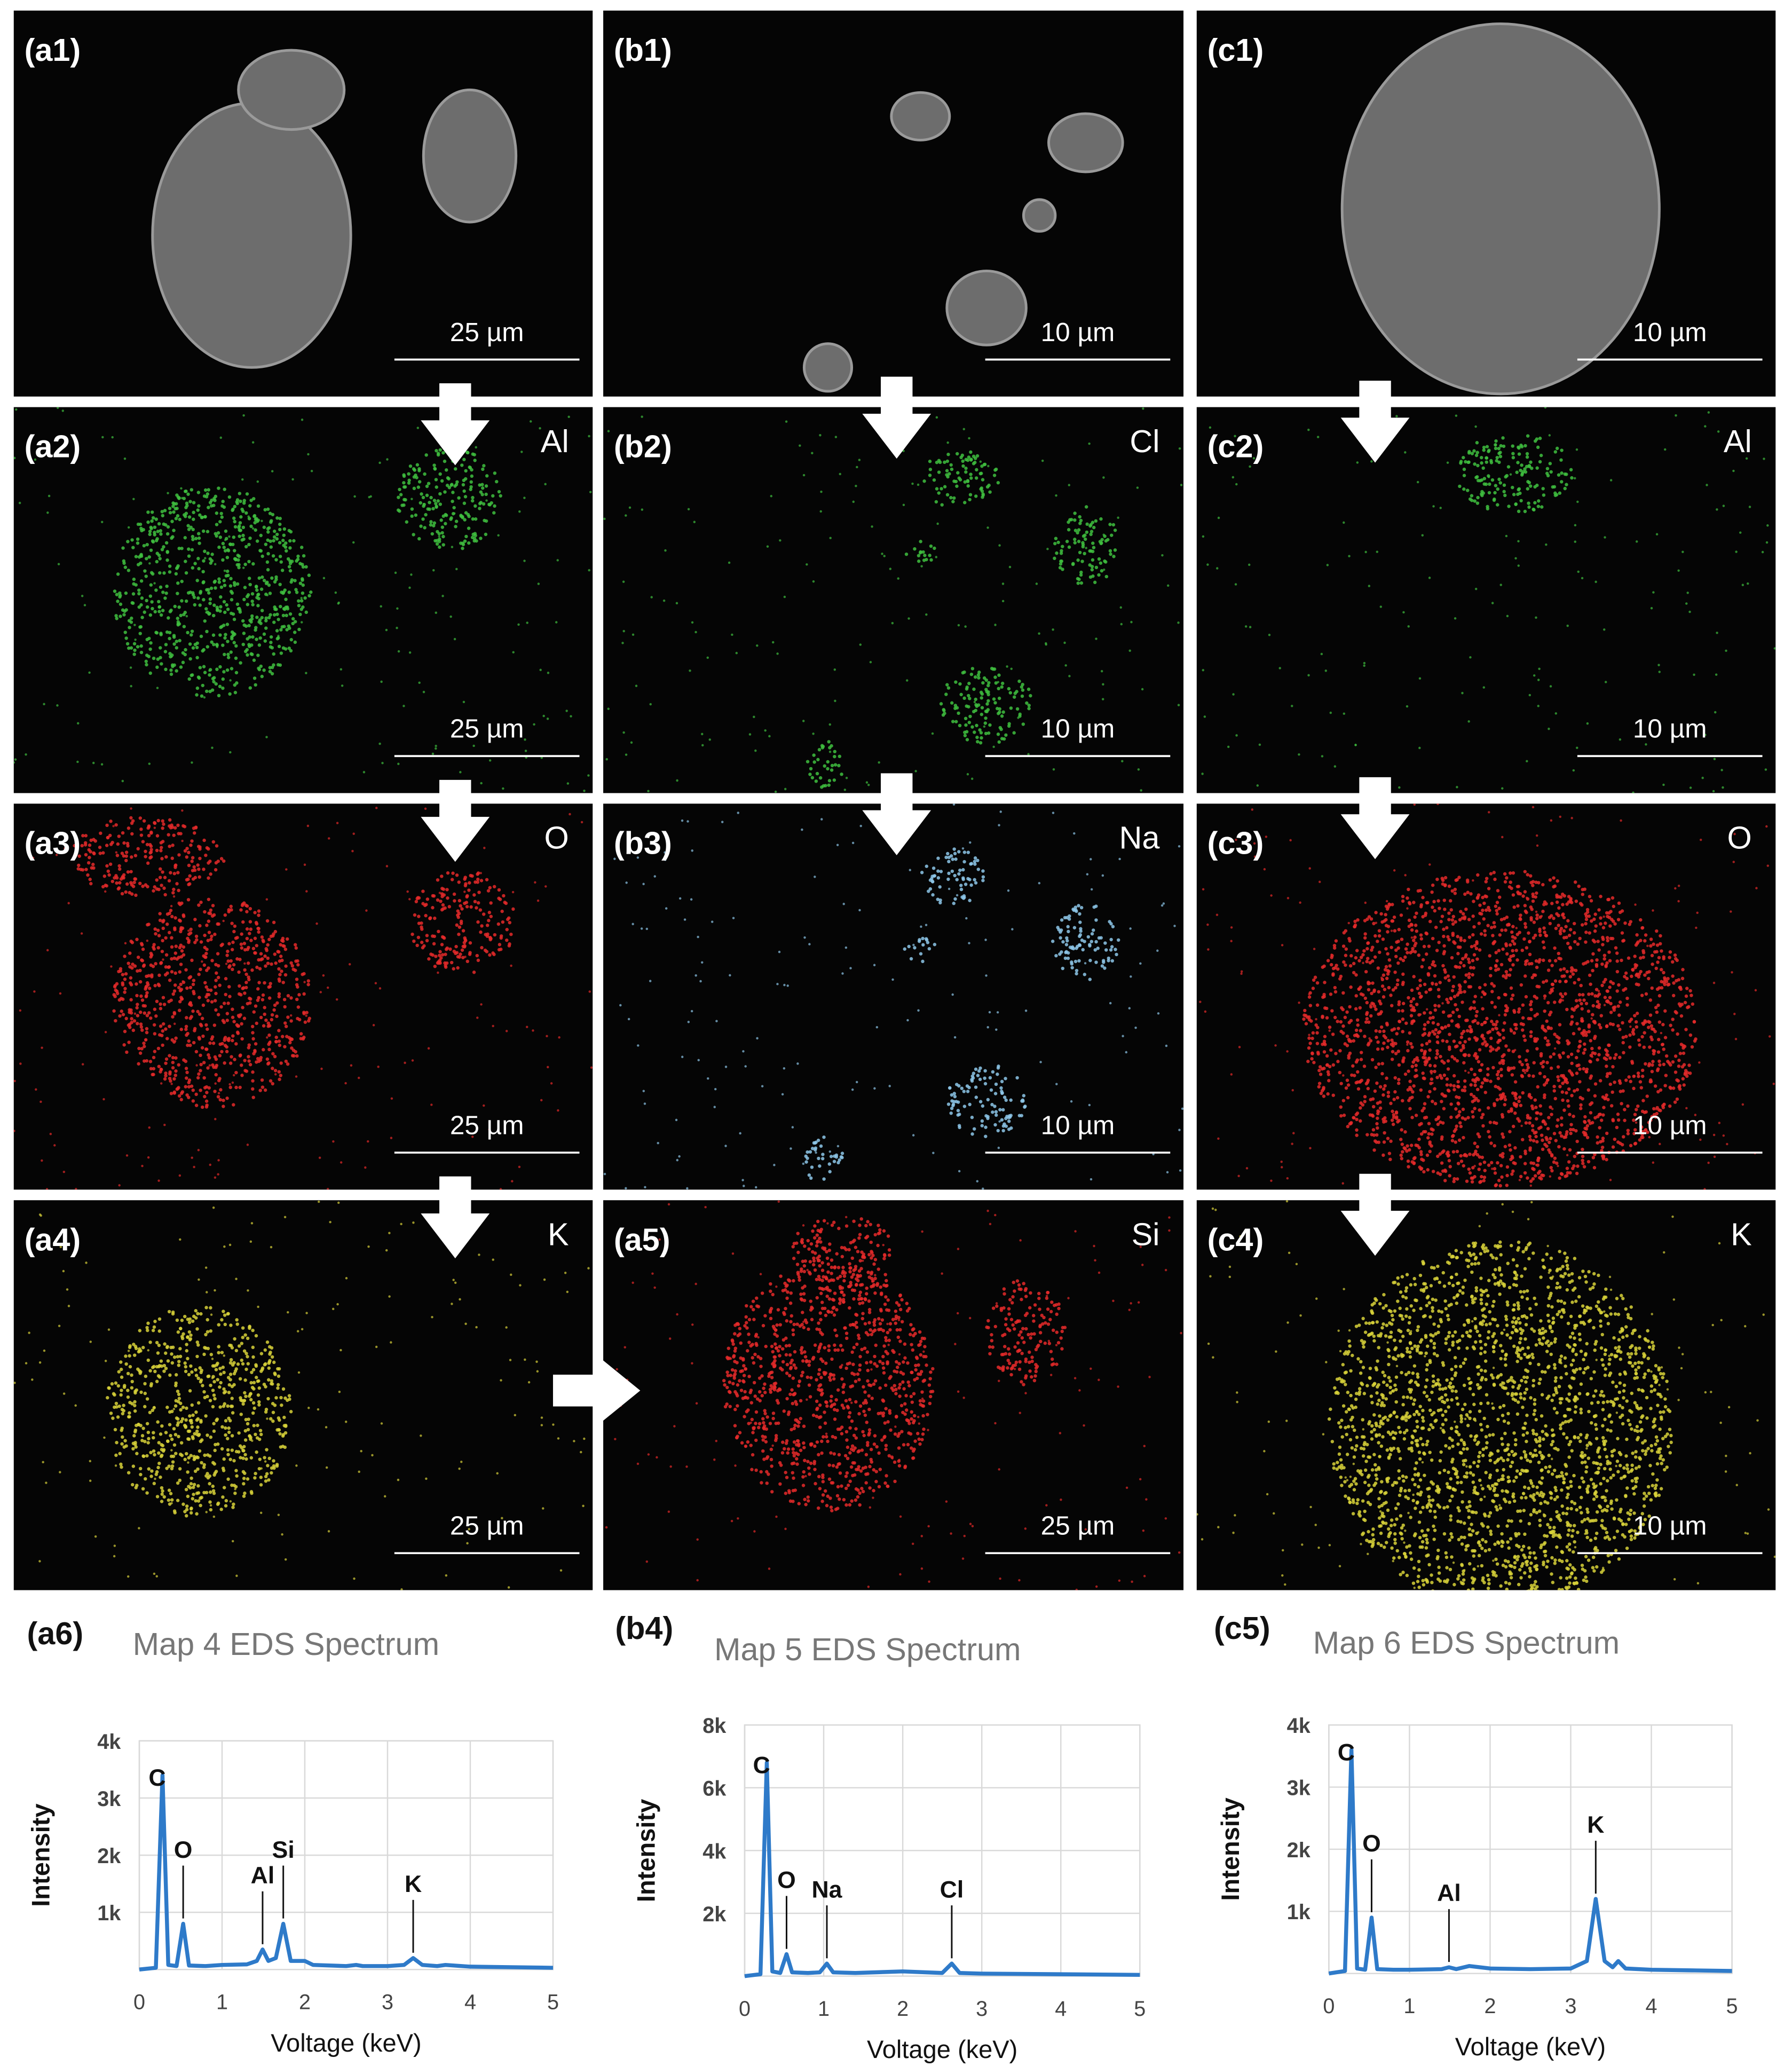  Describe the element at coordinates (291, 90) in the screenshot. I see `particle` at that location.